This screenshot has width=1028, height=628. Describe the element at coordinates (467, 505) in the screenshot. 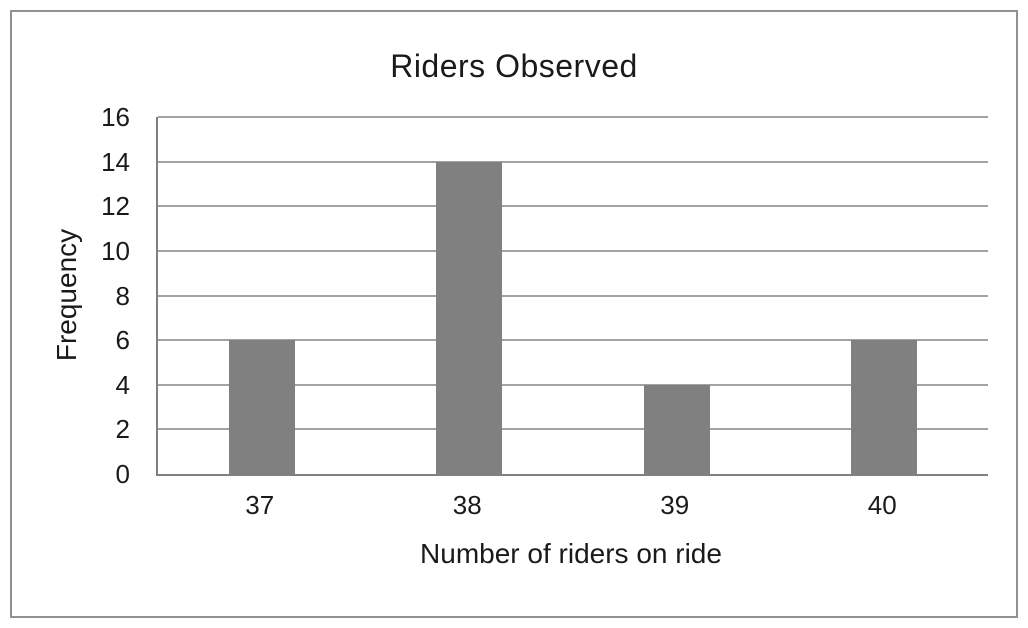

I see `x-tick-label-38: 38` at that location.